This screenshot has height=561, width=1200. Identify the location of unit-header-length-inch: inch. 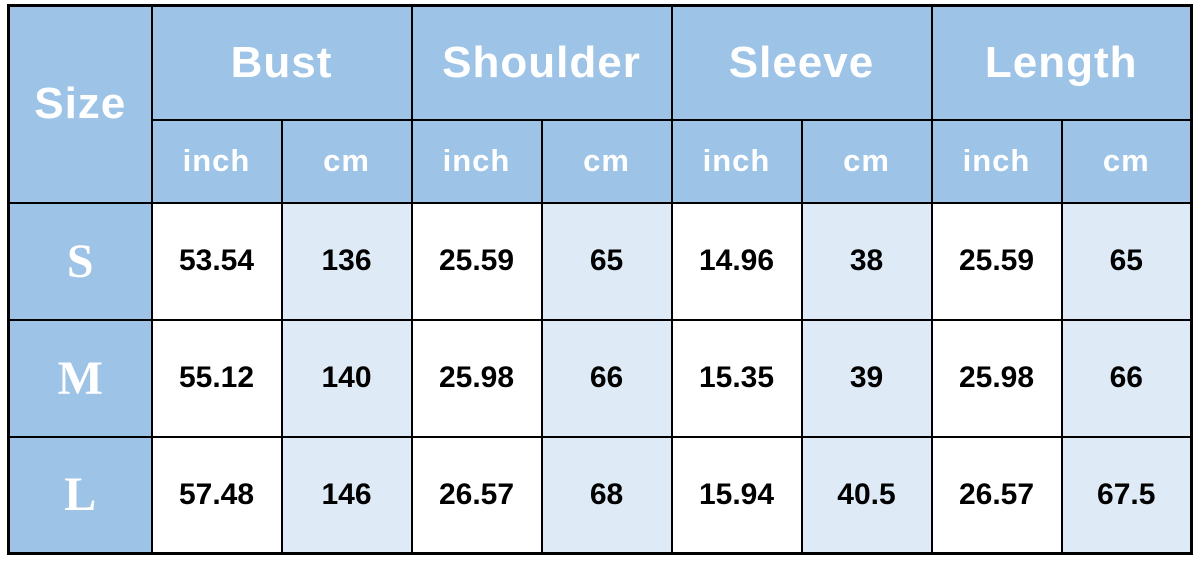
(996, 161).